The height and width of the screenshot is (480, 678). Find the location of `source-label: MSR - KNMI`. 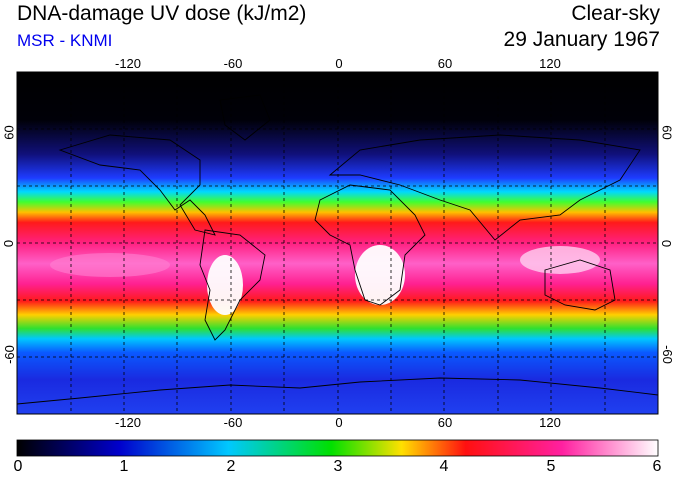

source-label: MSR - KNMI is located at coordinates (65, 40).